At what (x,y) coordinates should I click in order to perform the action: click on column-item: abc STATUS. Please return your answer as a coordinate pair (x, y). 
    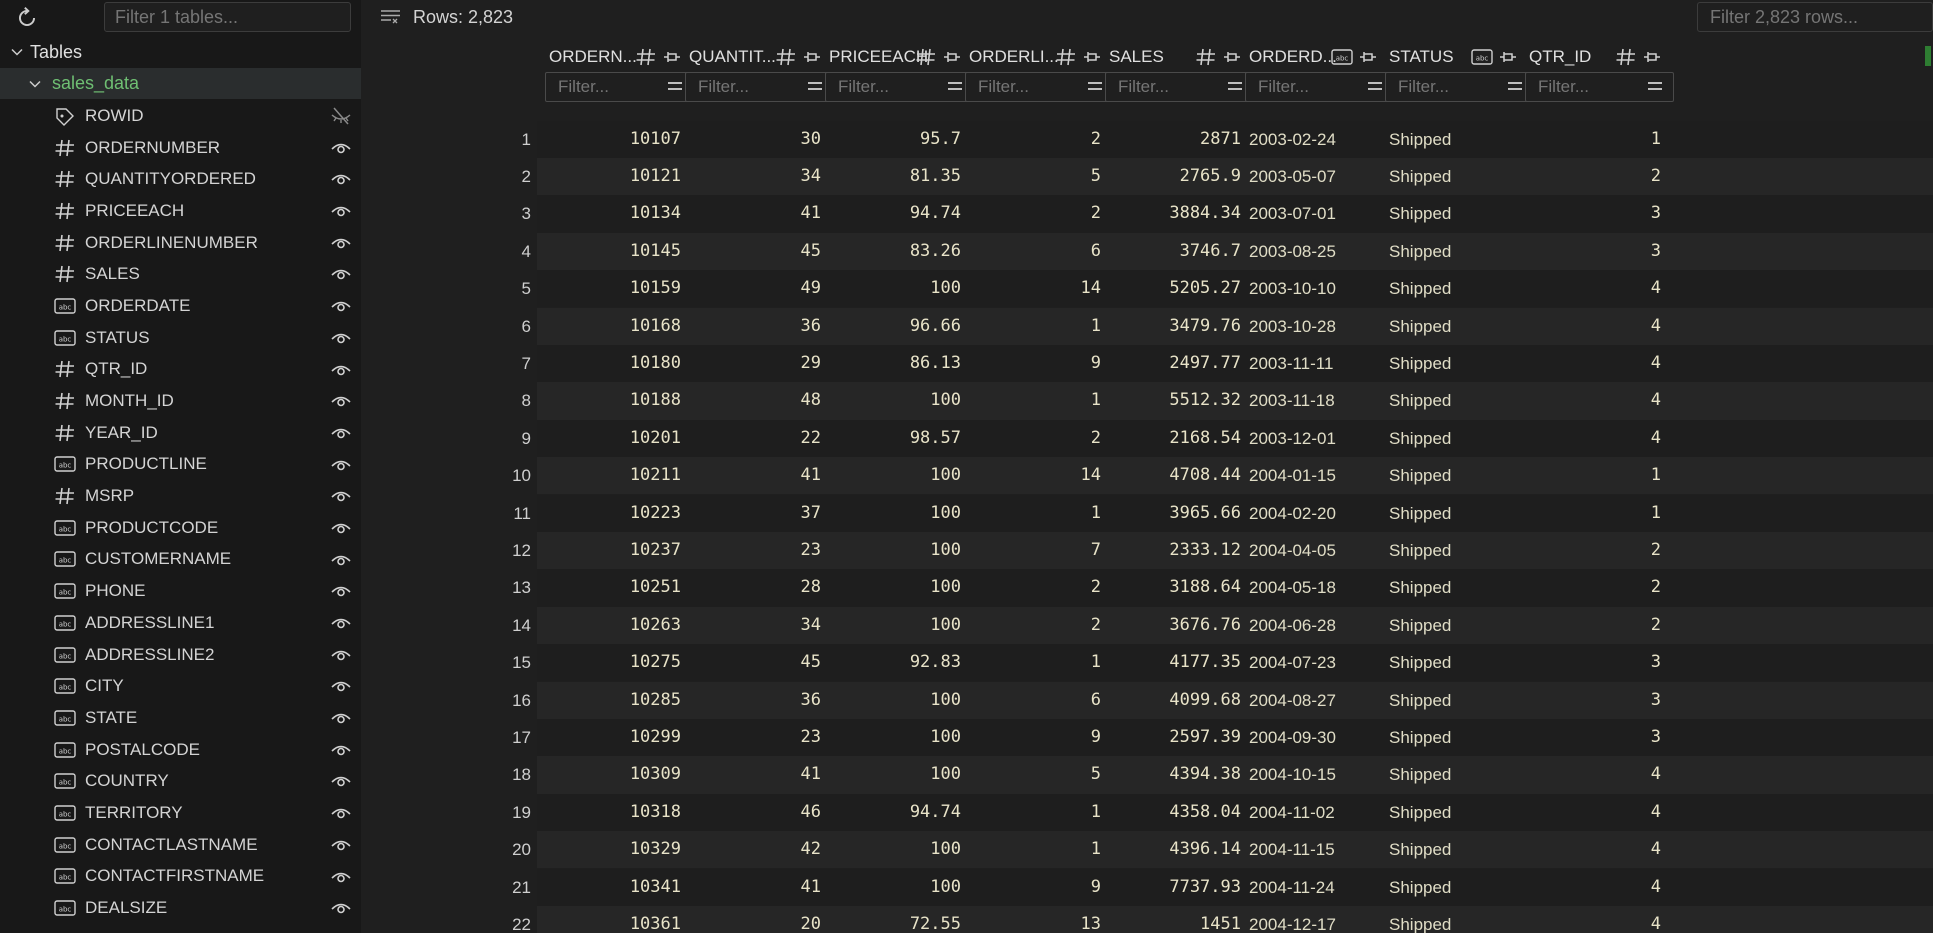
    Looking at the image, I should click on (180, 338).